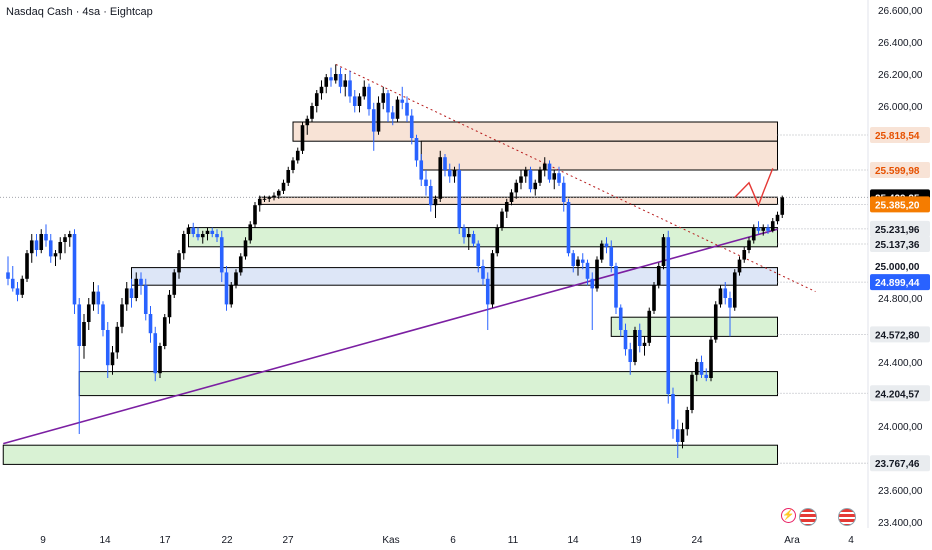 The image size is (932, 550). I want to click on price-tag-7: 24.899,44, so click(897, 283).